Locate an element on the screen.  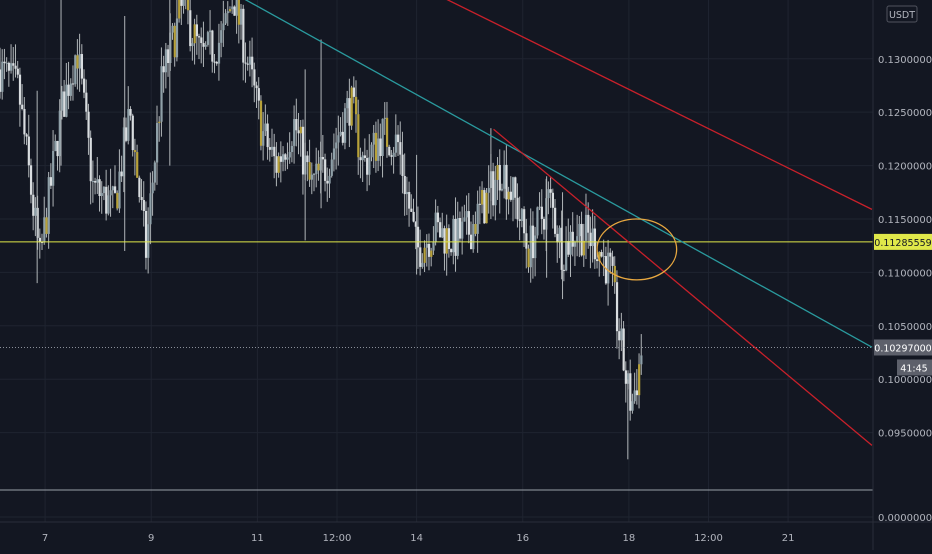
time-scale: 7 9 11 12:00 14 16 18 12:00 21 is located at coordinates (418, 538).